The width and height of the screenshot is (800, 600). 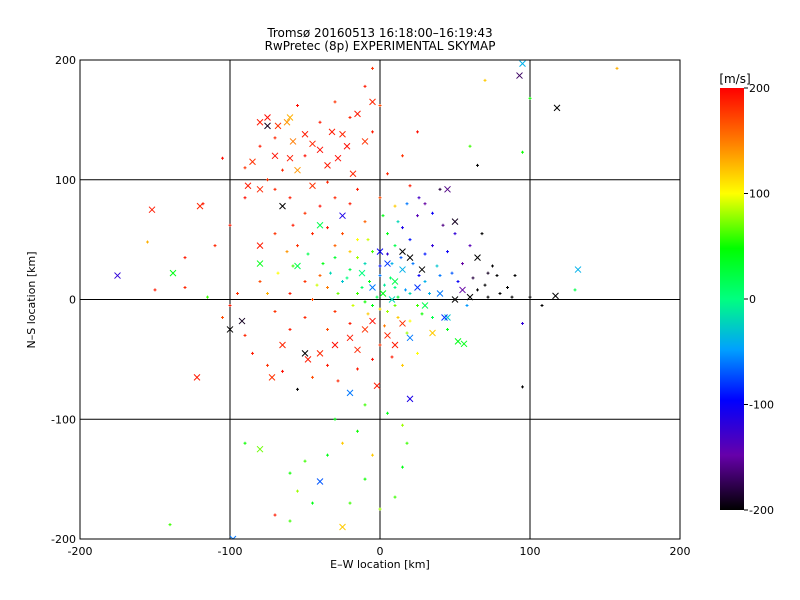 I want to click on colorbar-tick-label: 200, so click(x=759, y=88).